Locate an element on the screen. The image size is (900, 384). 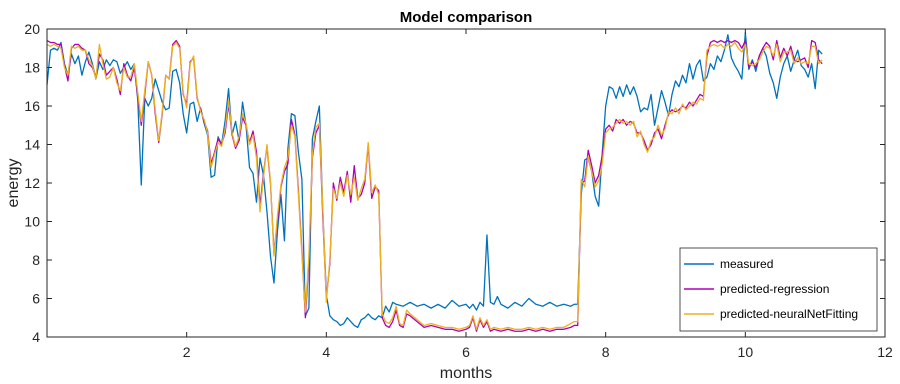
legend-label: predicted-regression is located at coordinates (774, 289).